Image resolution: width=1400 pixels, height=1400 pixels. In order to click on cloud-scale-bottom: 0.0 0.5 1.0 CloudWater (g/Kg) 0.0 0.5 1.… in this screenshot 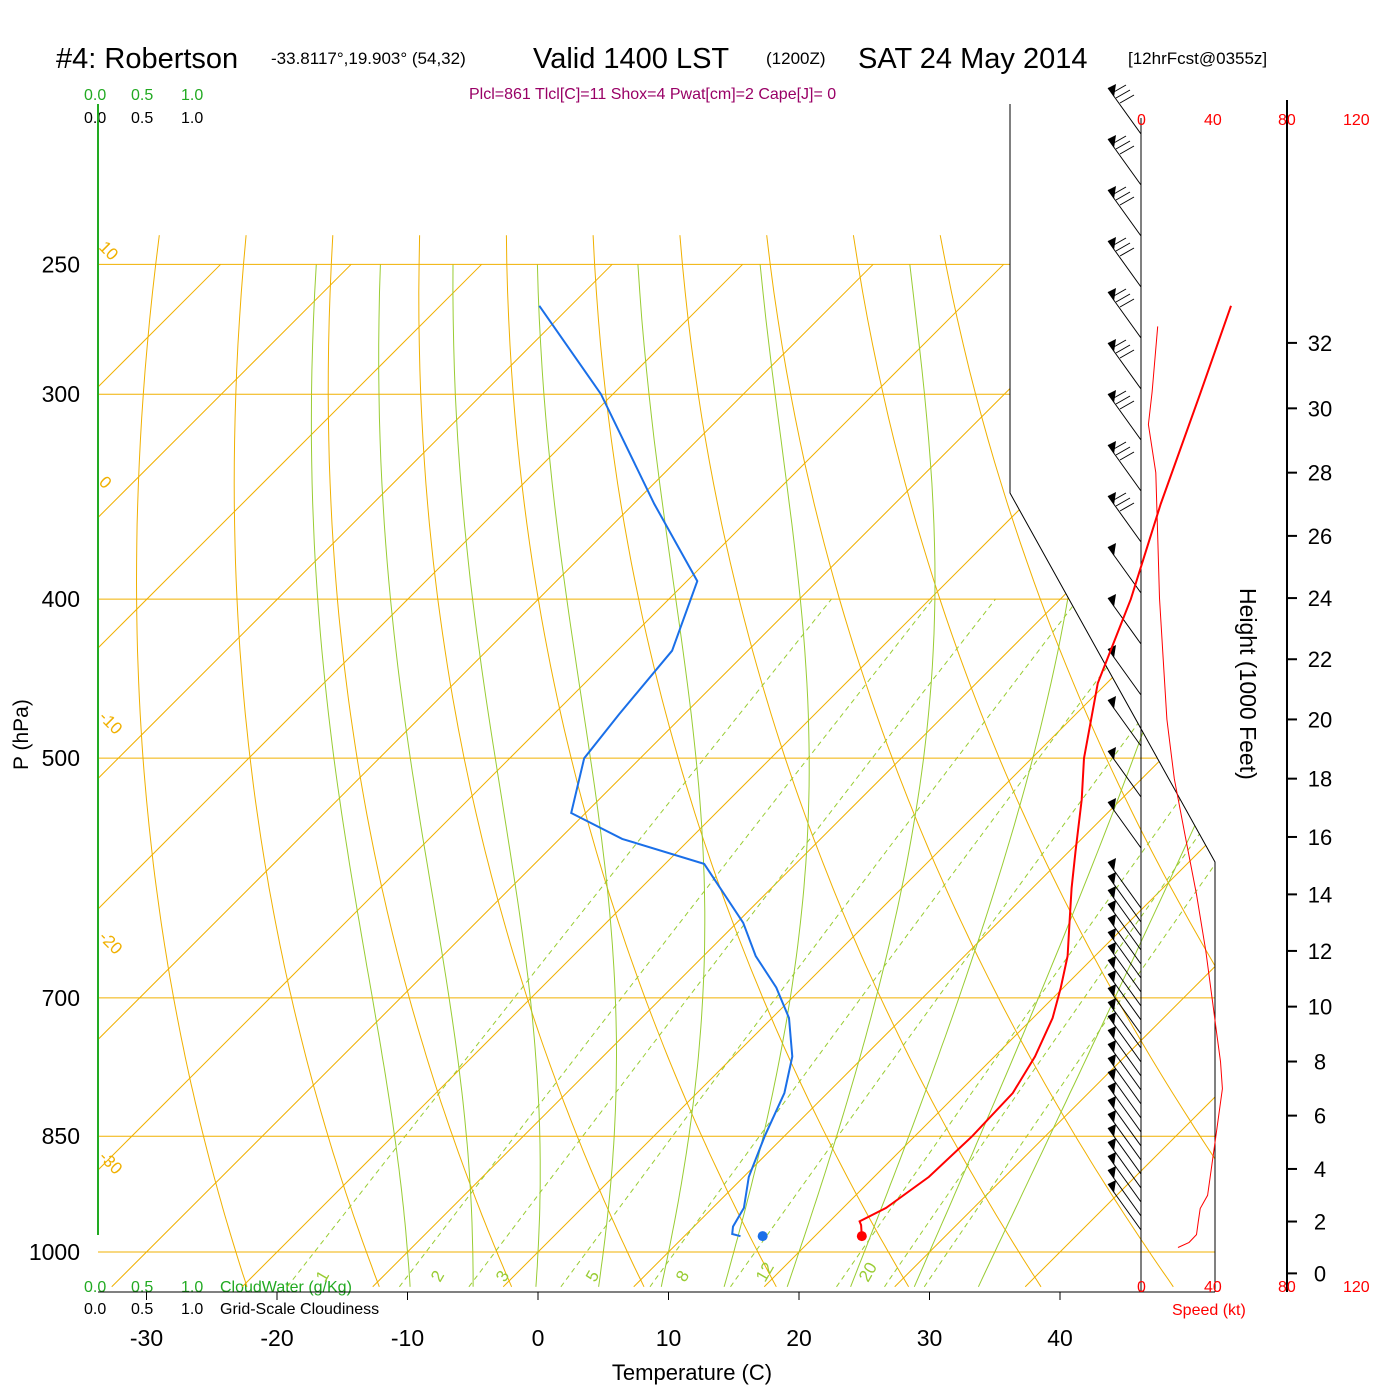, I will do `click(231, 1298)`.